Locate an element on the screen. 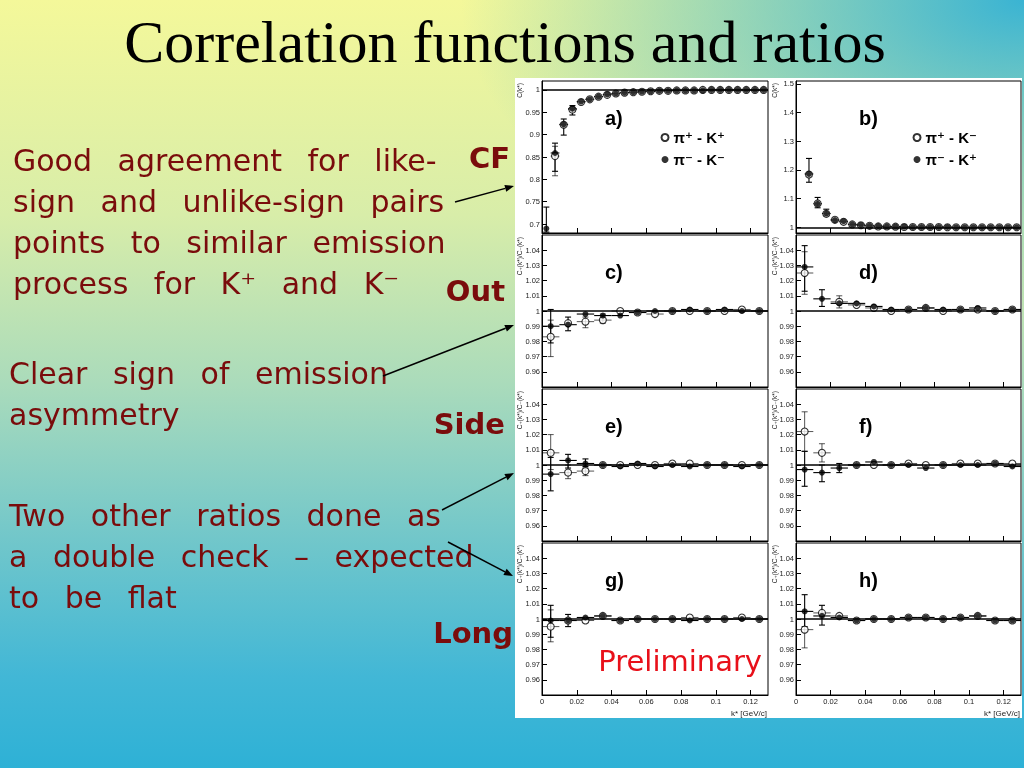  annotation: h) is located at coordinates (868, 580).